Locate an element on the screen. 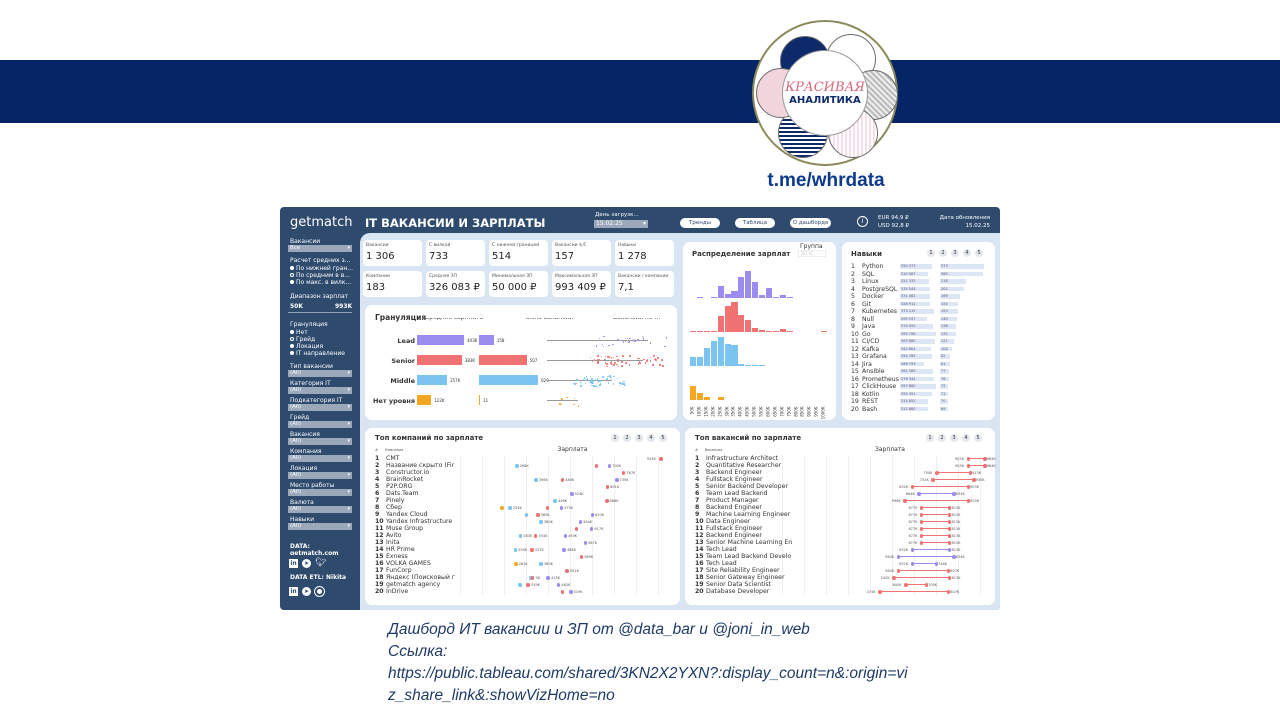 The height and width of the screenshot is (720, 1280). row-name: BrainRocket is located at coordinates (405, 479).